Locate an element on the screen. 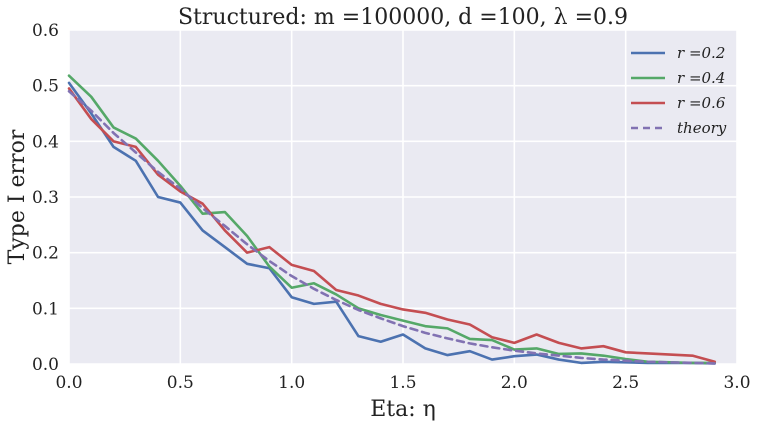  legend-label: theory is located at coordinates (702, 128).